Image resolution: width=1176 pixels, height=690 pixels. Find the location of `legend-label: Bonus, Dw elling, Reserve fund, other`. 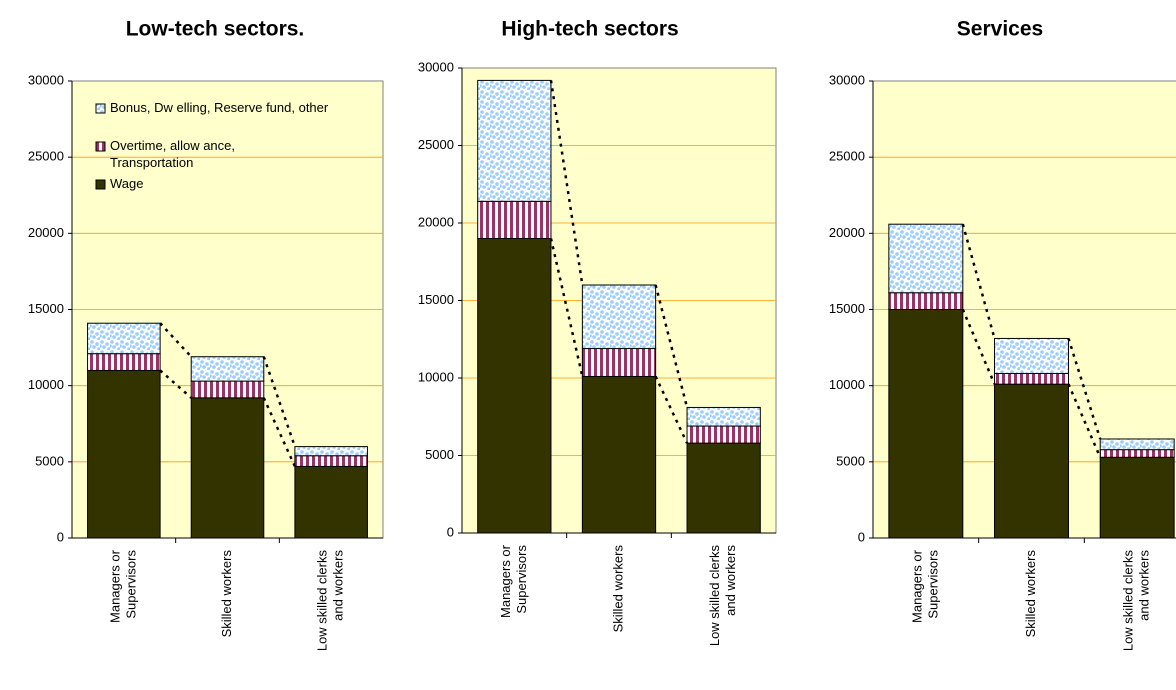

legend-label: Bonus, Dw elling, Reserve fund, other is located at coordinates (219, 107).